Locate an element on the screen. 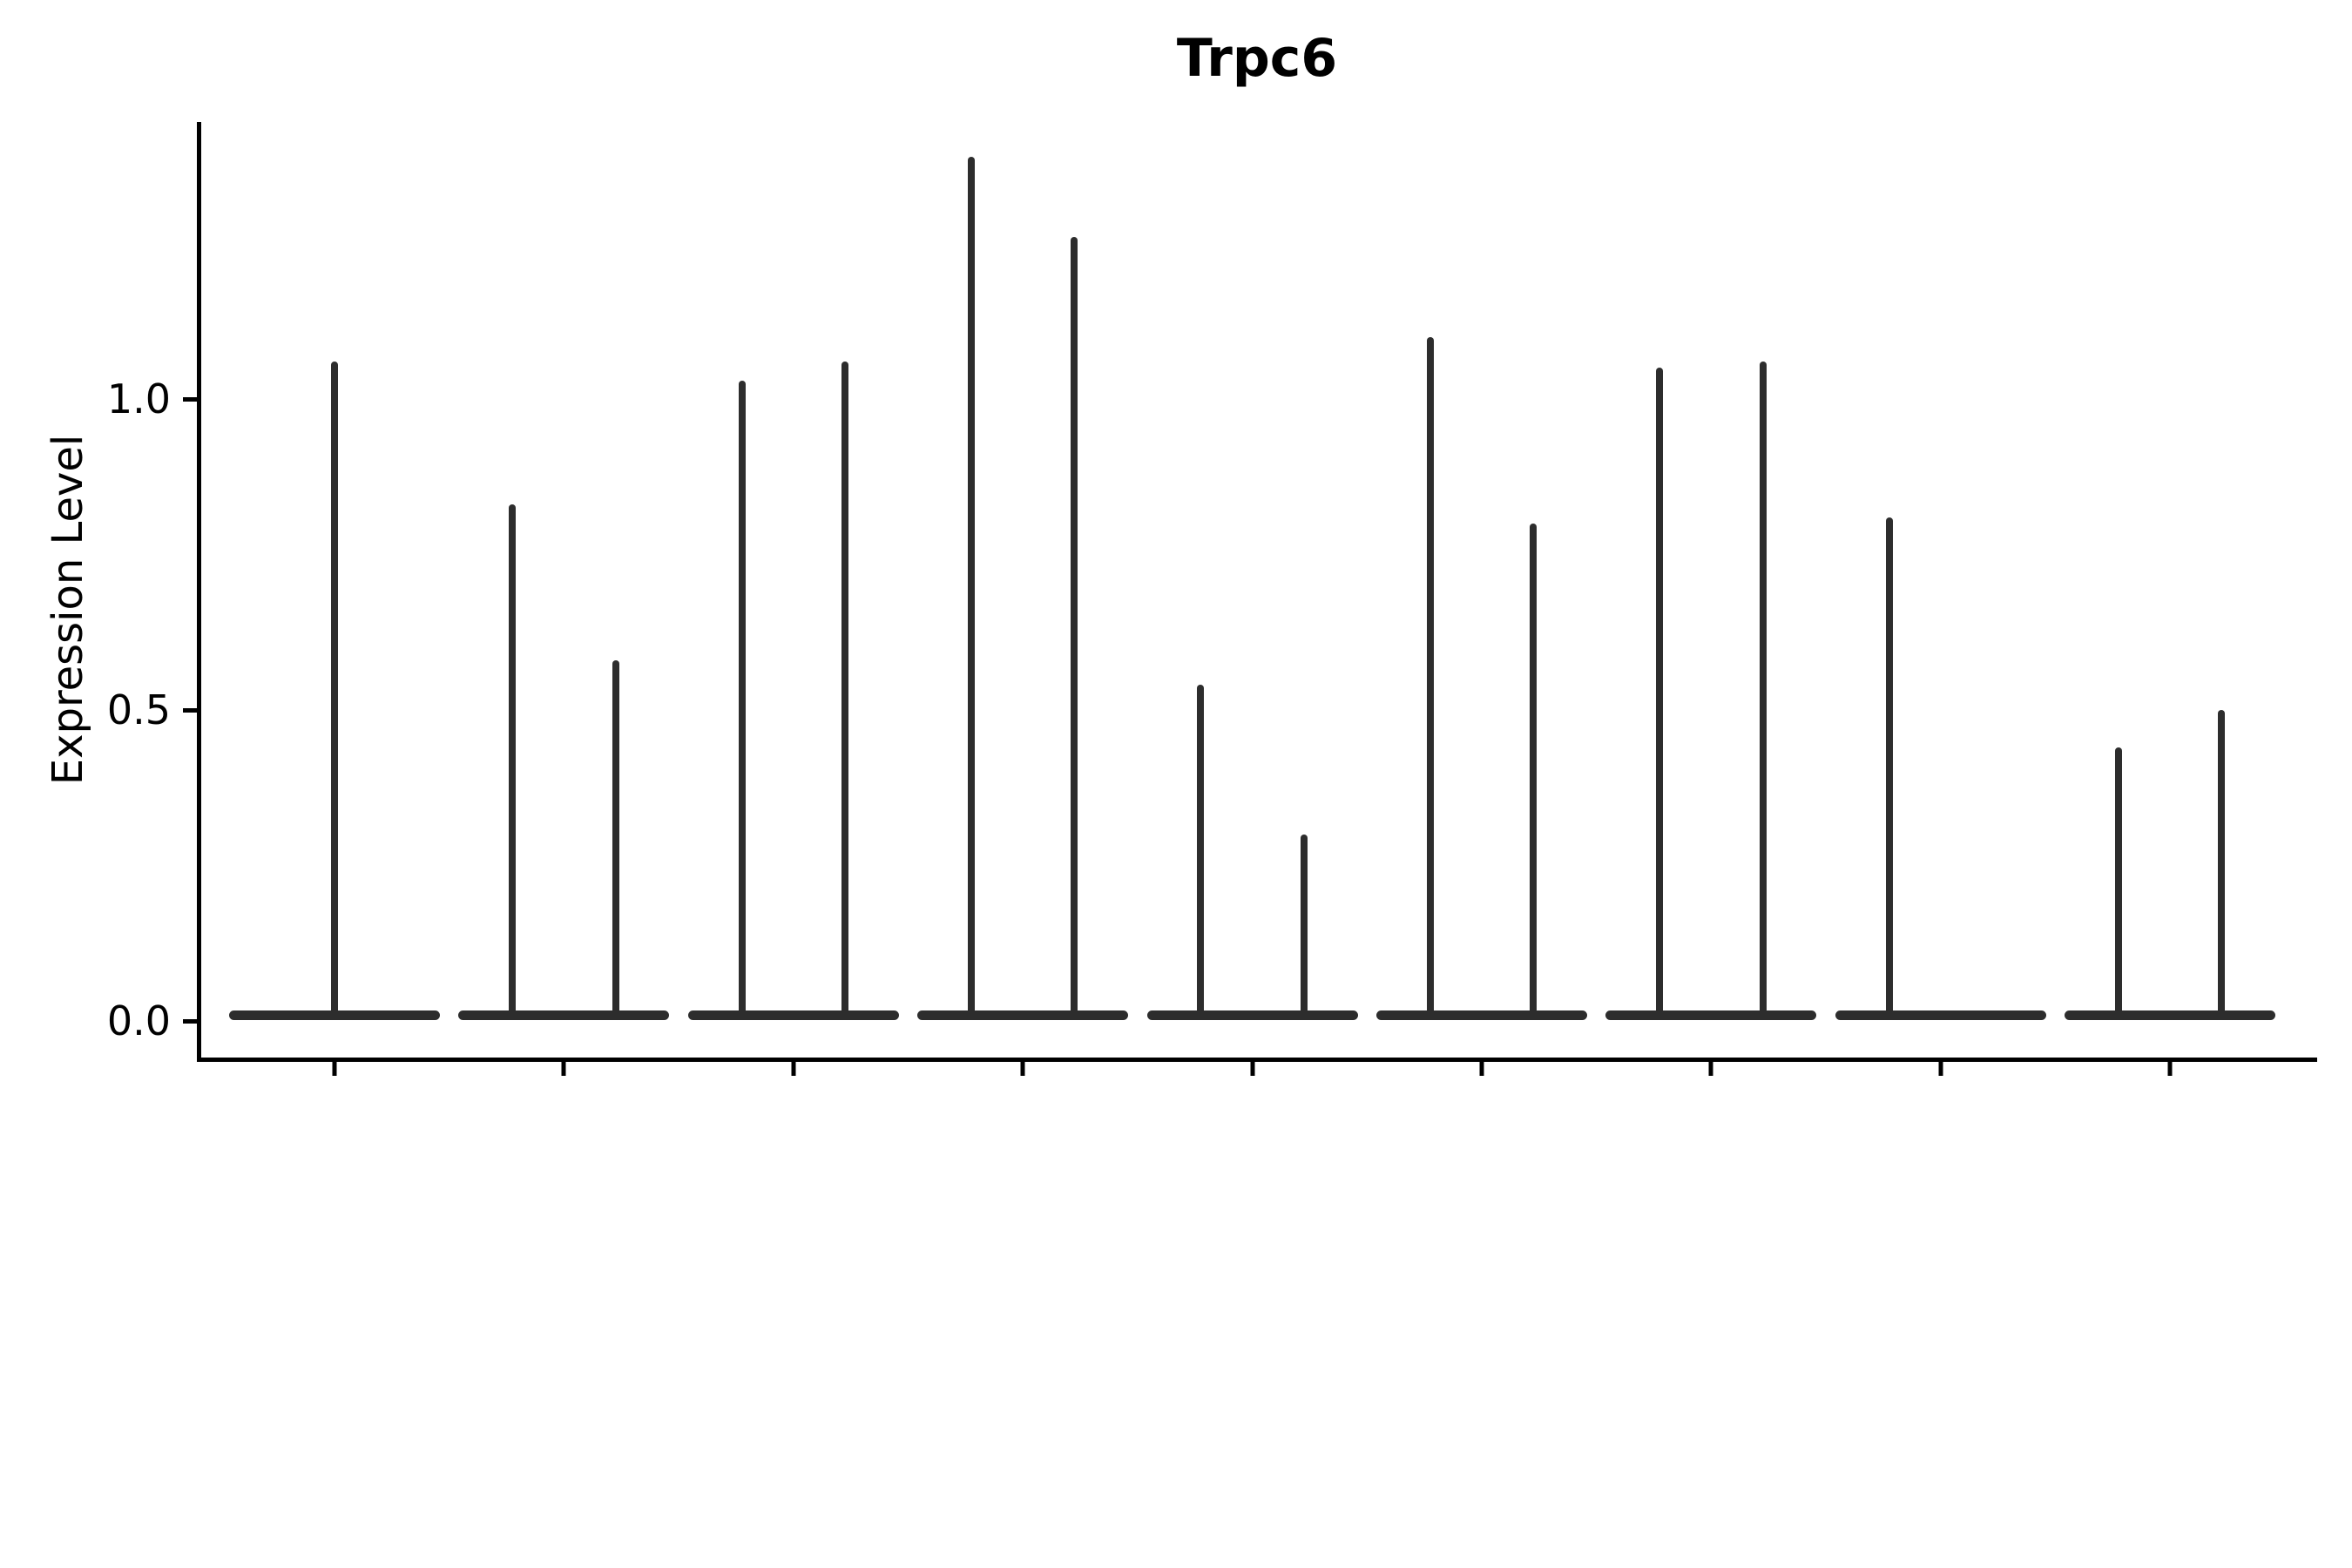 This screenshot has height=1568, width=2352. y-tick-label: 0.5 is located at coordinates (138, 709).